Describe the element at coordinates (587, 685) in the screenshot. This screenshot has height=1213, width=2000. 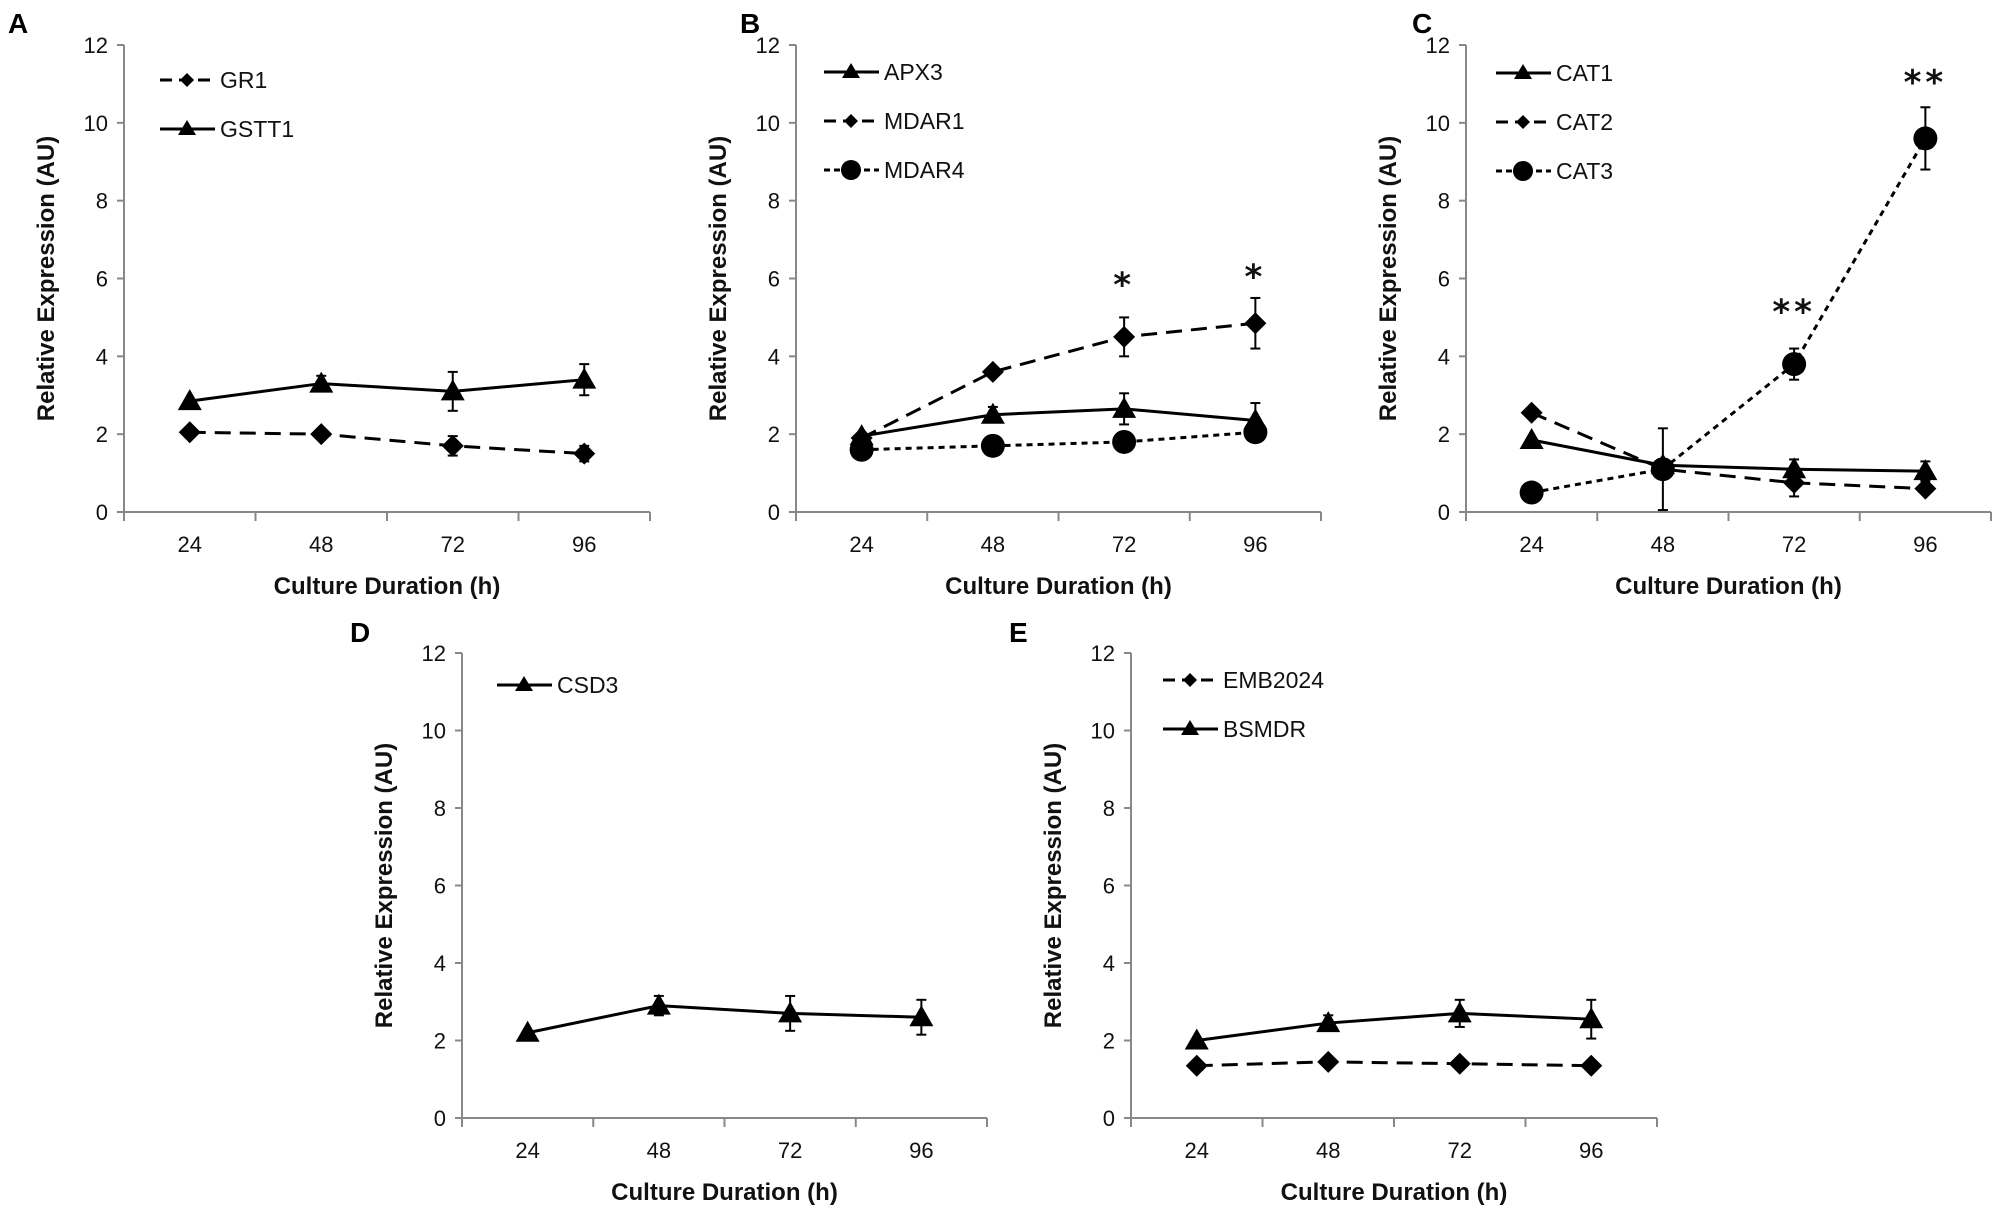
I see `legend-label: CSD3` at that location.